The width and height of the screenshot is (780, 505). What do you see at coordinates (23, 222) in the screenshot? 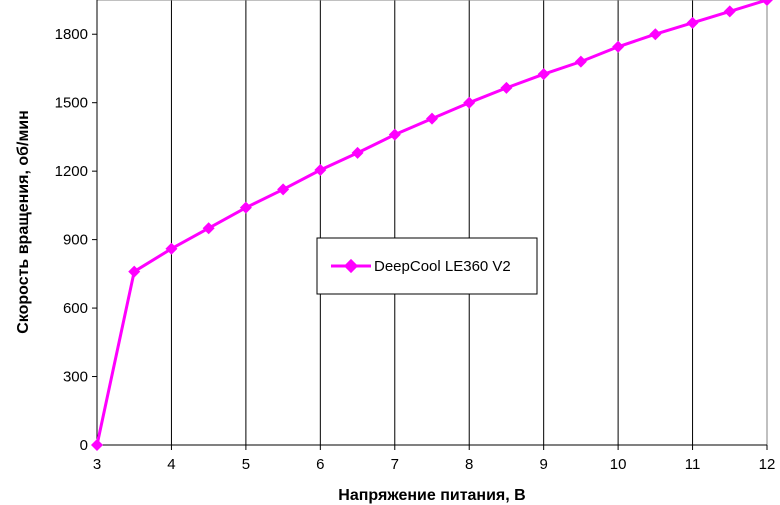
I see `y-axis-title: Скорость вращения, об/мин` at bounding box center [23, 222].